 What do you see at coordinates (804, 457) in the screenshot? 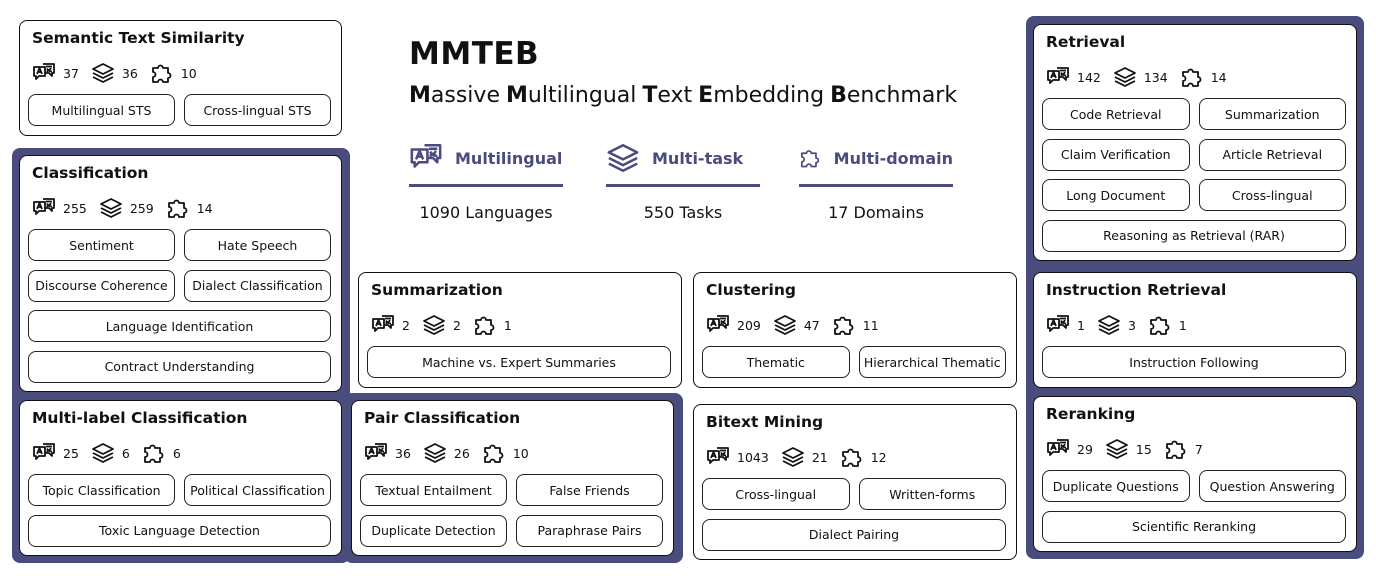
I see `count: 21` at bounding box center [804, 457].